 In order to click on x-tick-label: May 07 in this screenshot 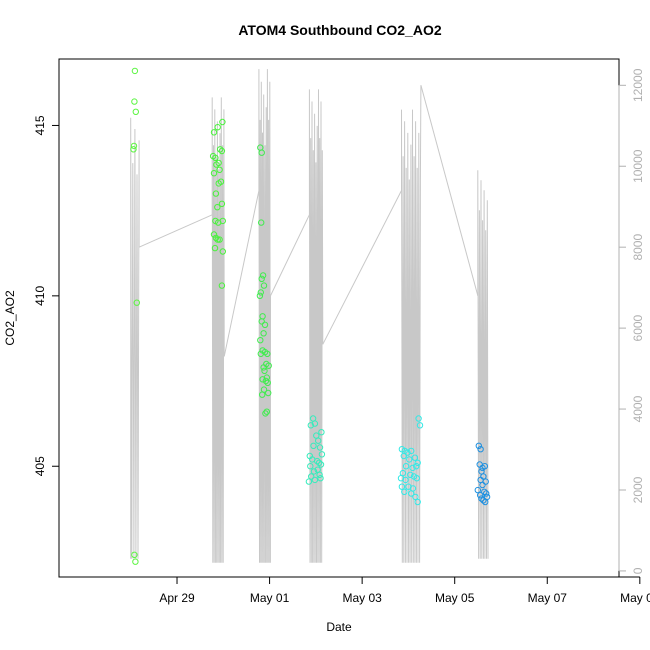, I will do `click(548, 598)`.